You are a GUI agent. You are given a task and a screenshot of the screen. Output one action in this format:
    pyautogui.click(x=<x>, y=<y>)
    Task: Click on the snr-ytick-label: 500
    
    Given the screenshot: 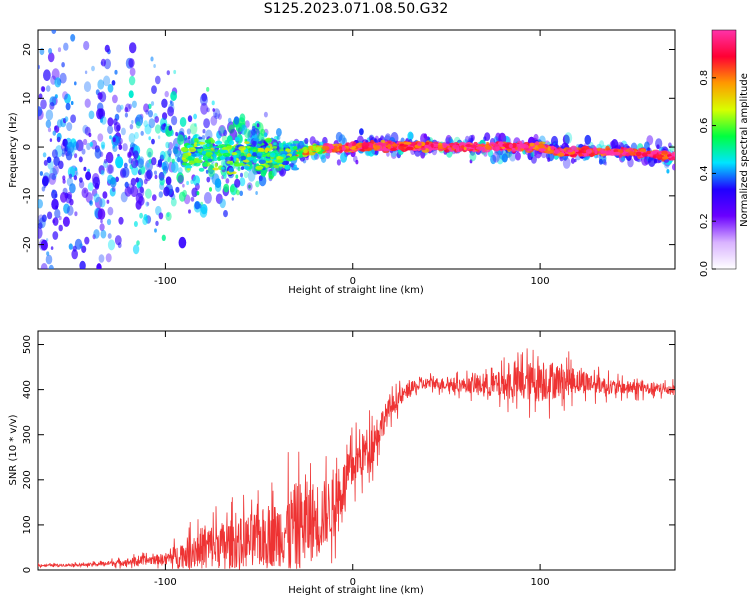 What is the action you would take?
    pyautogui.click(x=27, y=344)
    